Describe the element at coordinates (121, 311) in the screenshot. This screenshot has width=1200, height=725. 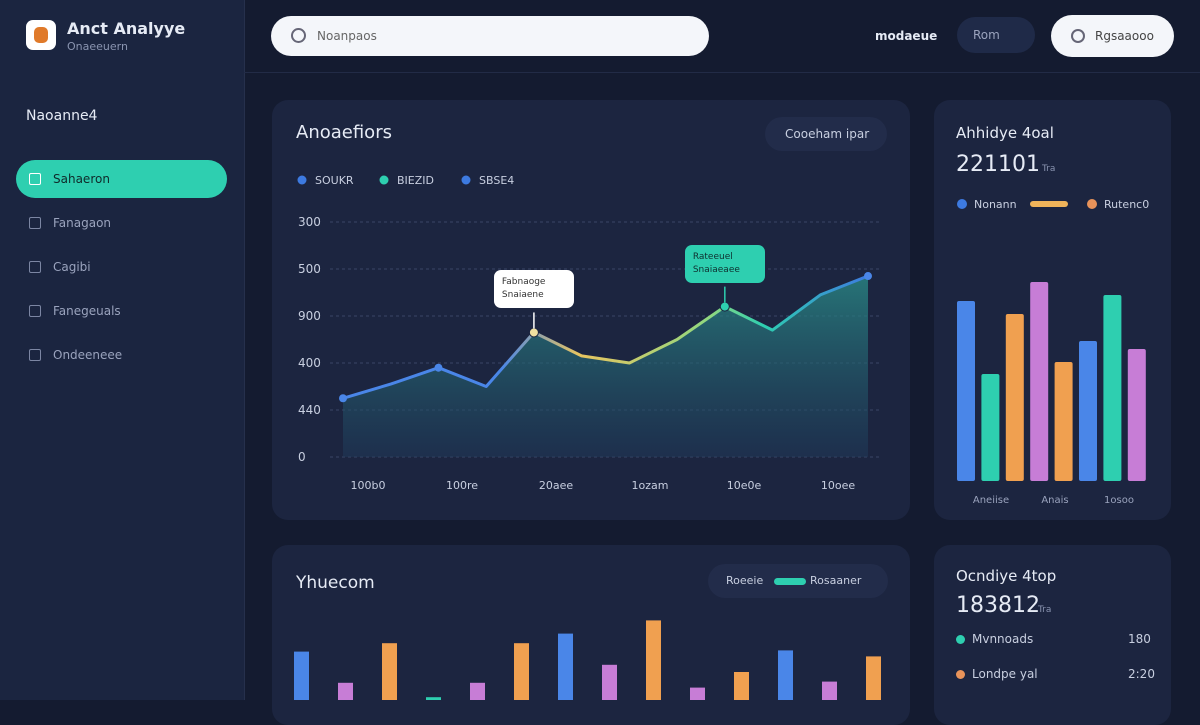
I see `menu-item: Fanegeuals` at that location.